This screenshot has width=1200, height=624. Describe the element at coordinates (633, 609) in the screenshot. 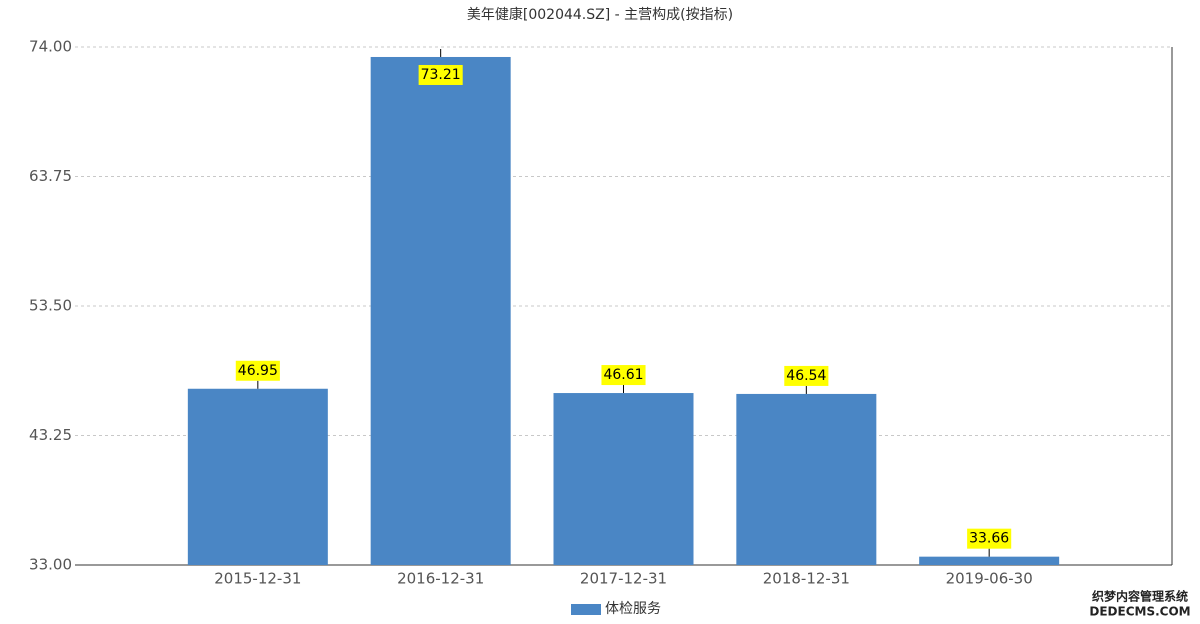

I see `legend-label: 体检服务` at that location.